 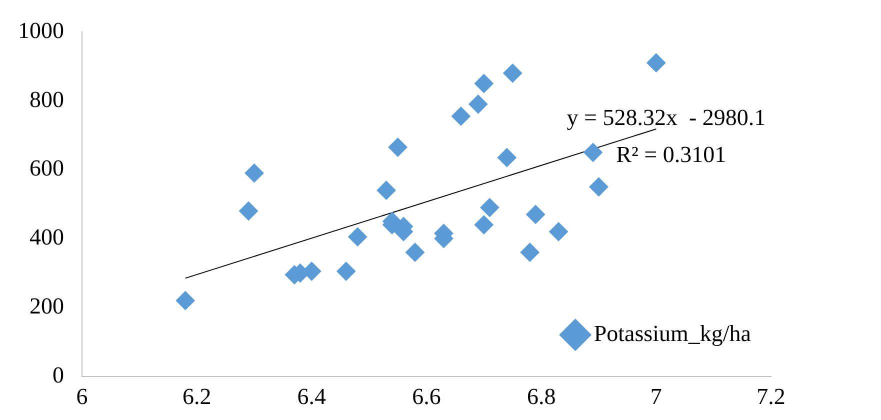 What do you see at coordinates (47, 306) in the screenshot?
I see `y-tick-label: 200` at bounding box center [47, 306].